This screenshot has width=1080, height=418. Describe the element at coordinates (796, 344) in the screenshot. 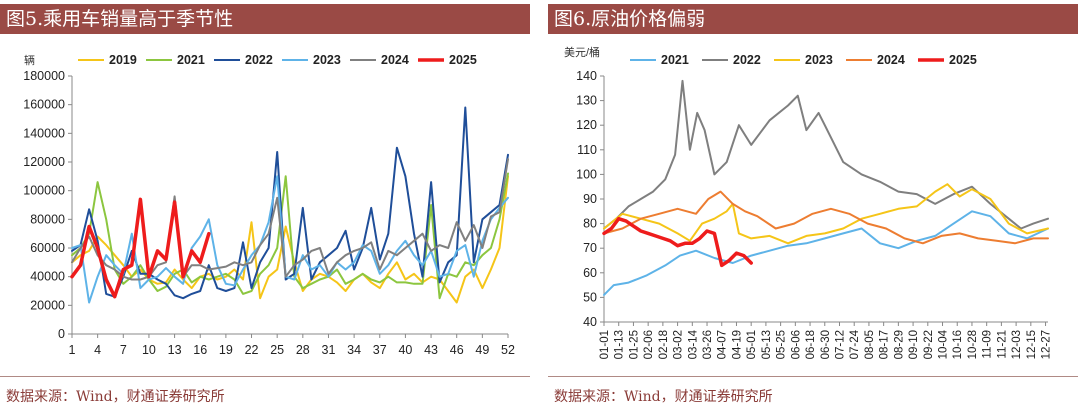

I see `right-x-tick-label: 06-06` at that location.